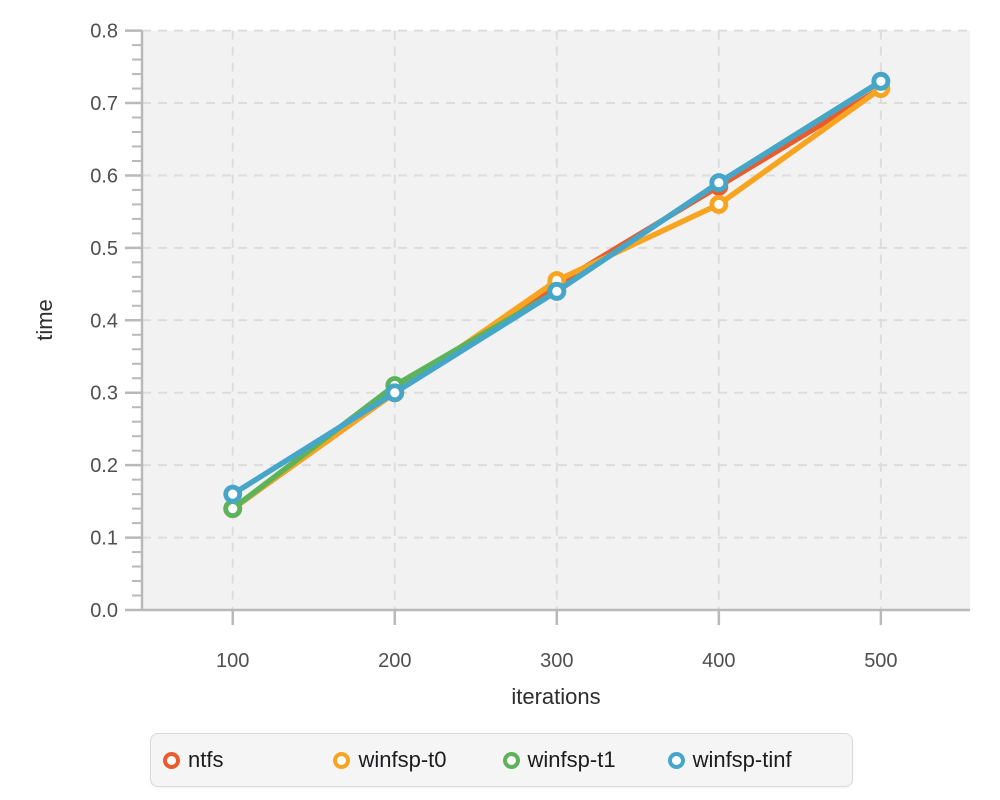 This screenshot has width=1000, height=800. What do you see at coordinates (556, 696) in the screenshot?
I see `x-axis-title: iterations` at bounding box center [556, 696].